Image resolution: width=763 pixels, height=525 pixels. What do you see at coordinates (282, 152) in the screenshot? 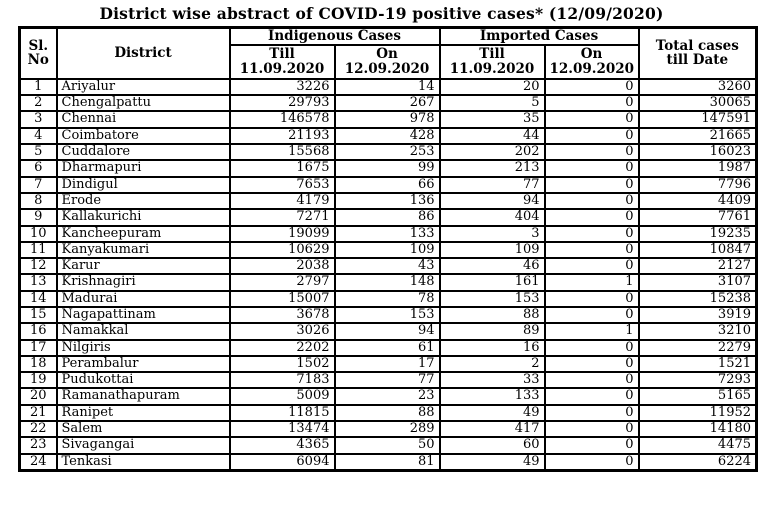
I see `cell-indigenous-till: 15568` at bounding box center [282, 152].